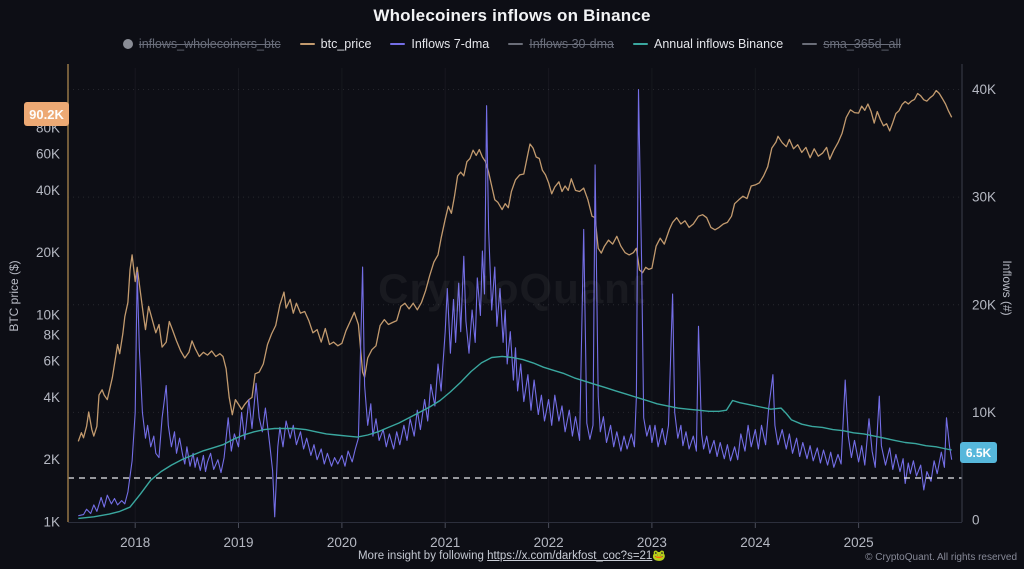 The width and height of the screenshot is (1024, 569). What do you see at coordinates (659, 556) in the screenshot?
I see `frog-emoji-icon: 🐸` at bounding box center [659, 556].